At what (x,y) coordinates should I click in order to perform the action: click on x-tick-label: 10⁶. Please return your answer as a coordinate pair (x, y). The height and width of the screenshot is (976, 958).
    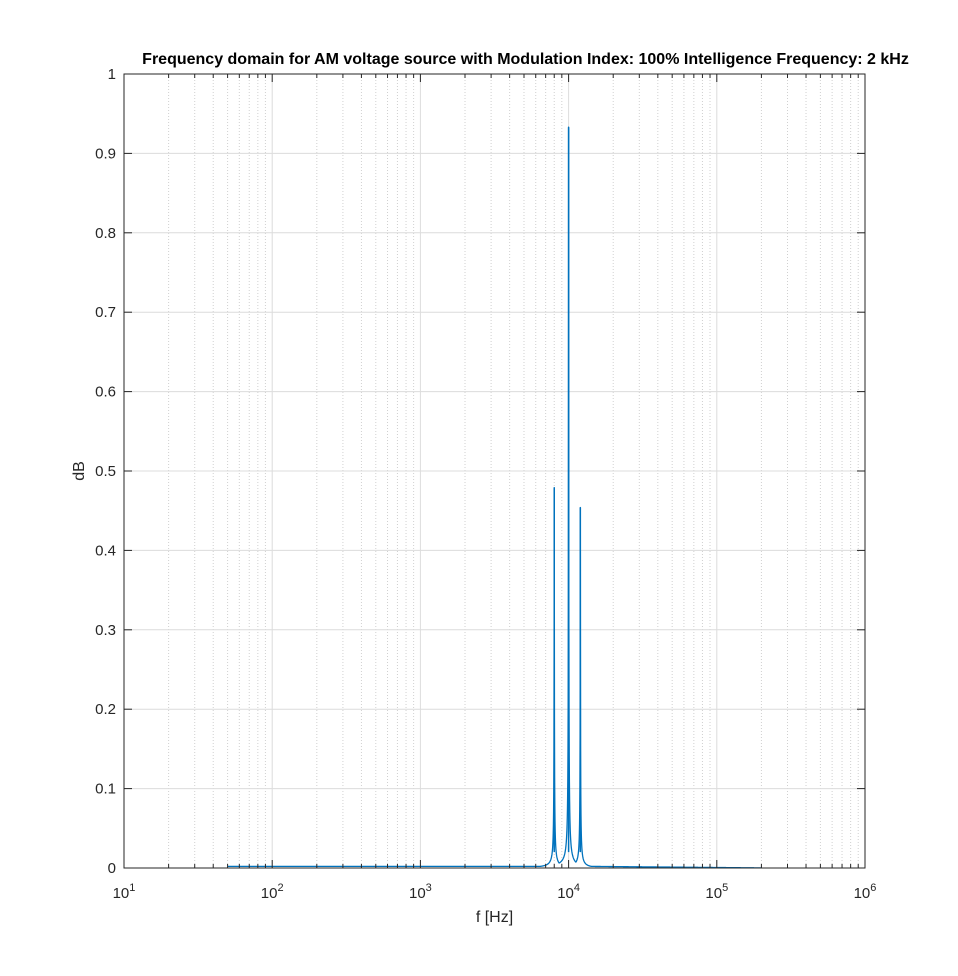
    Looking at the image, I should click on (865, 892).